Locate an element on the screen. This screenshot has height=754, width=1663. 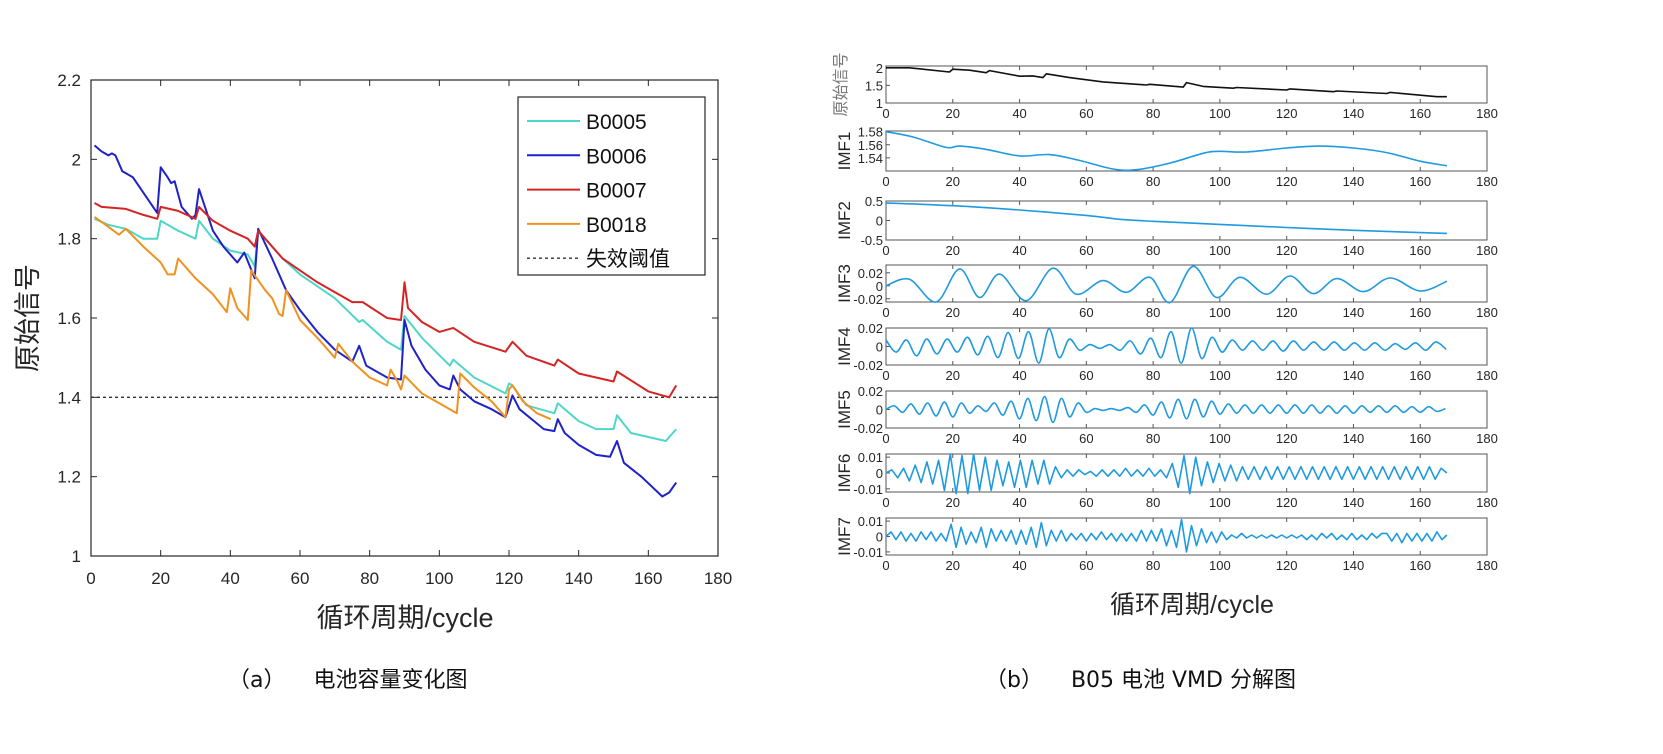
panel-原始信号: 0 20 40 60 80 100 120 140 160 180 1 1.5 2 原始信号 is located at coordinates (1164, 86).